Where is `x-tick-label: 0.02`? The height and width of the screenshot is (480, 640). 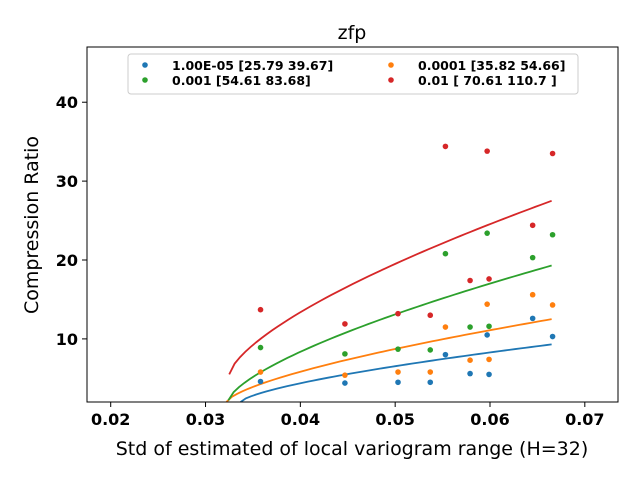 x-tick-label: 0.02 is located at coordinates (110, 419).